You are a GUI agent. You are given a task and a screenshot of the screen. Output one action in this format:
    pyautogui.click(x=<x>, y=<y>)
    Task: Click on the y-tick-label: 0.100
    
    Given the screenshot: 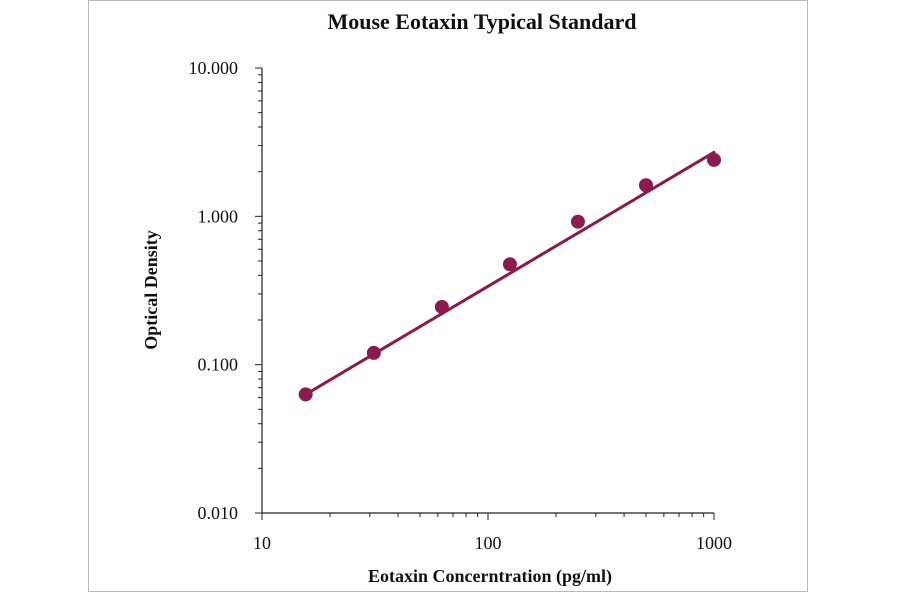 What is the action you would take?
    pyautogui.click(x=218, y=365)
    